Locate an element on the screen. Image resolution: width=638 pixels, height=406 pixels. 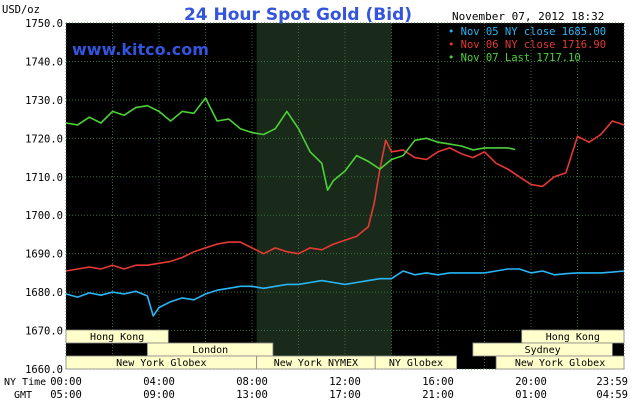
y-tick-label: 1680.0 is located at coordinates (44, 293).